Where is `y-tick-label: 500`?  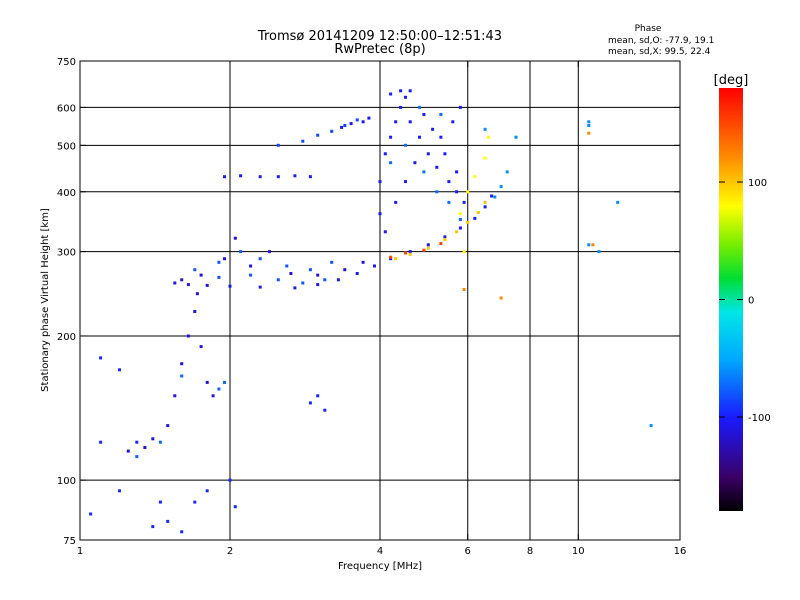 y-tick-label: 500 is located at coordinates (66, 146).